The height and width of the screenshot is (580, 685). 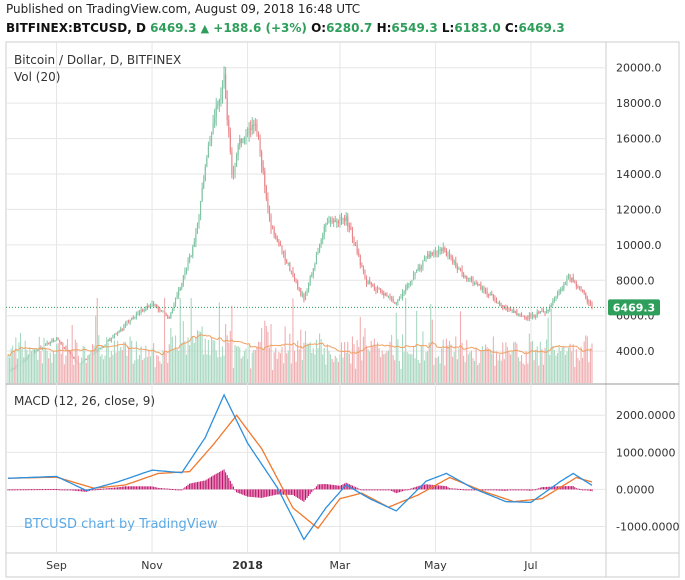 What do you see at coordinates (260, 28) in the screenshot?
I see `price-change: +188.6 (+3%)` at bounding box center [260, 28].